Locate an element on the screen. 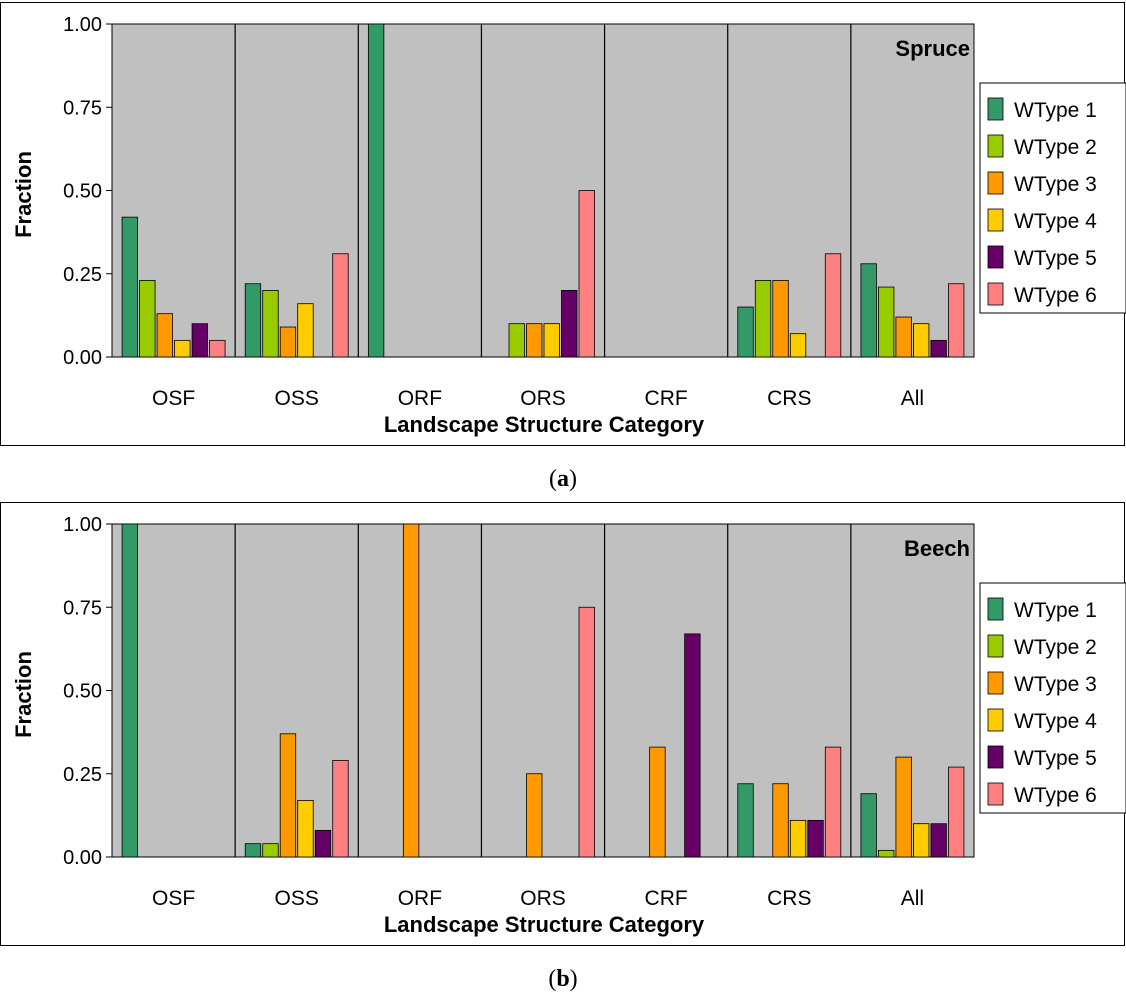  chart-title: Spruce is located at coordinates (932, 48).